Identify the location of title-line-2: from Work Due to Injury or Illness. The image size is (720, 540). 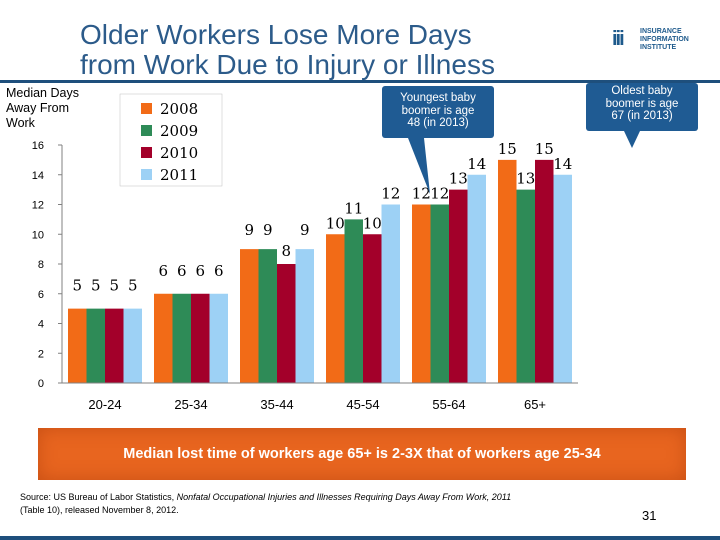
(287, 64).